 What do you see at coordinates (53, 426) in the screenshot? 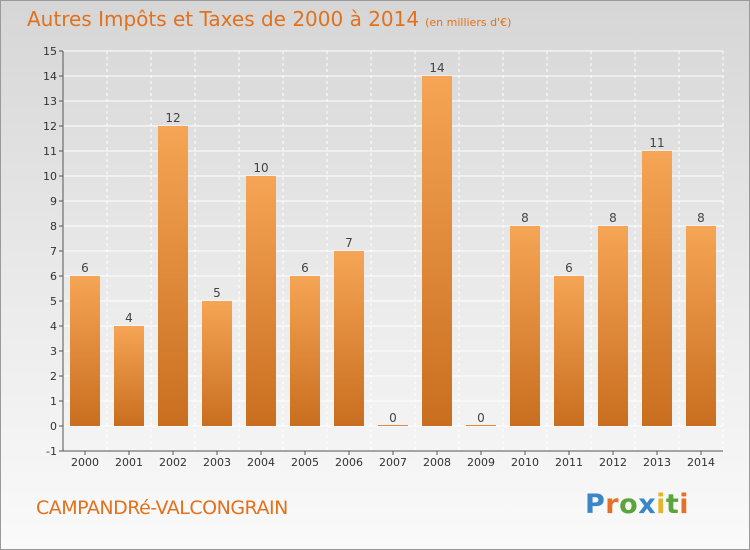
I see `y-tick-label: 0` at bounding box center [53, 426].